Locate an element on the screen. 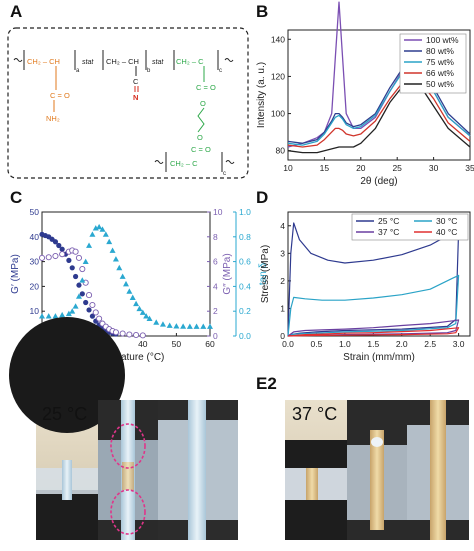  d-ytick-label: 0 is located at coordinates (282, 336).